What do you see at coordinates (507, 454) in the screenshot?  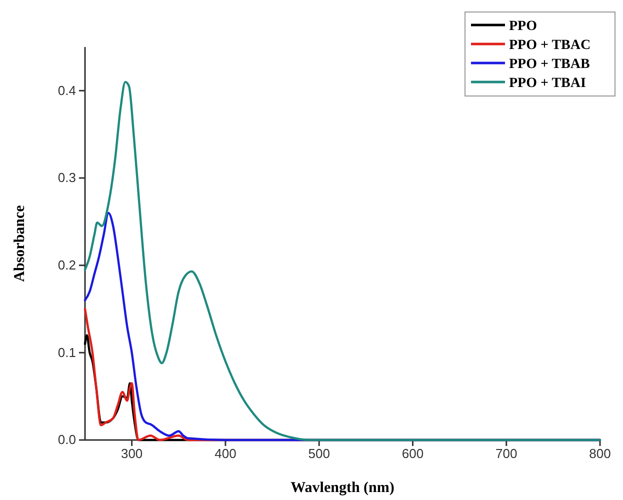 I see `x-tick-label: 700` at bounding box center [507, 454].